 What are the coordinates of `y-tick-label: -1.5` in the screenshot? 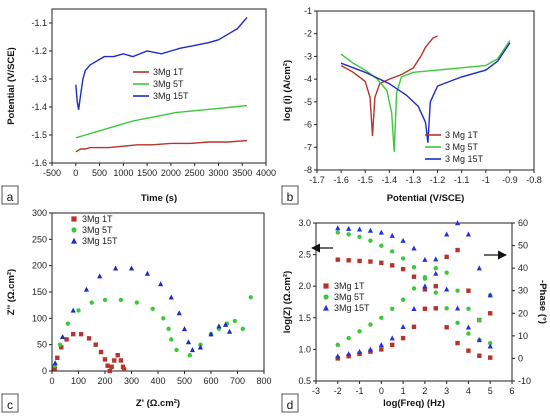 It's located at (39, 135).